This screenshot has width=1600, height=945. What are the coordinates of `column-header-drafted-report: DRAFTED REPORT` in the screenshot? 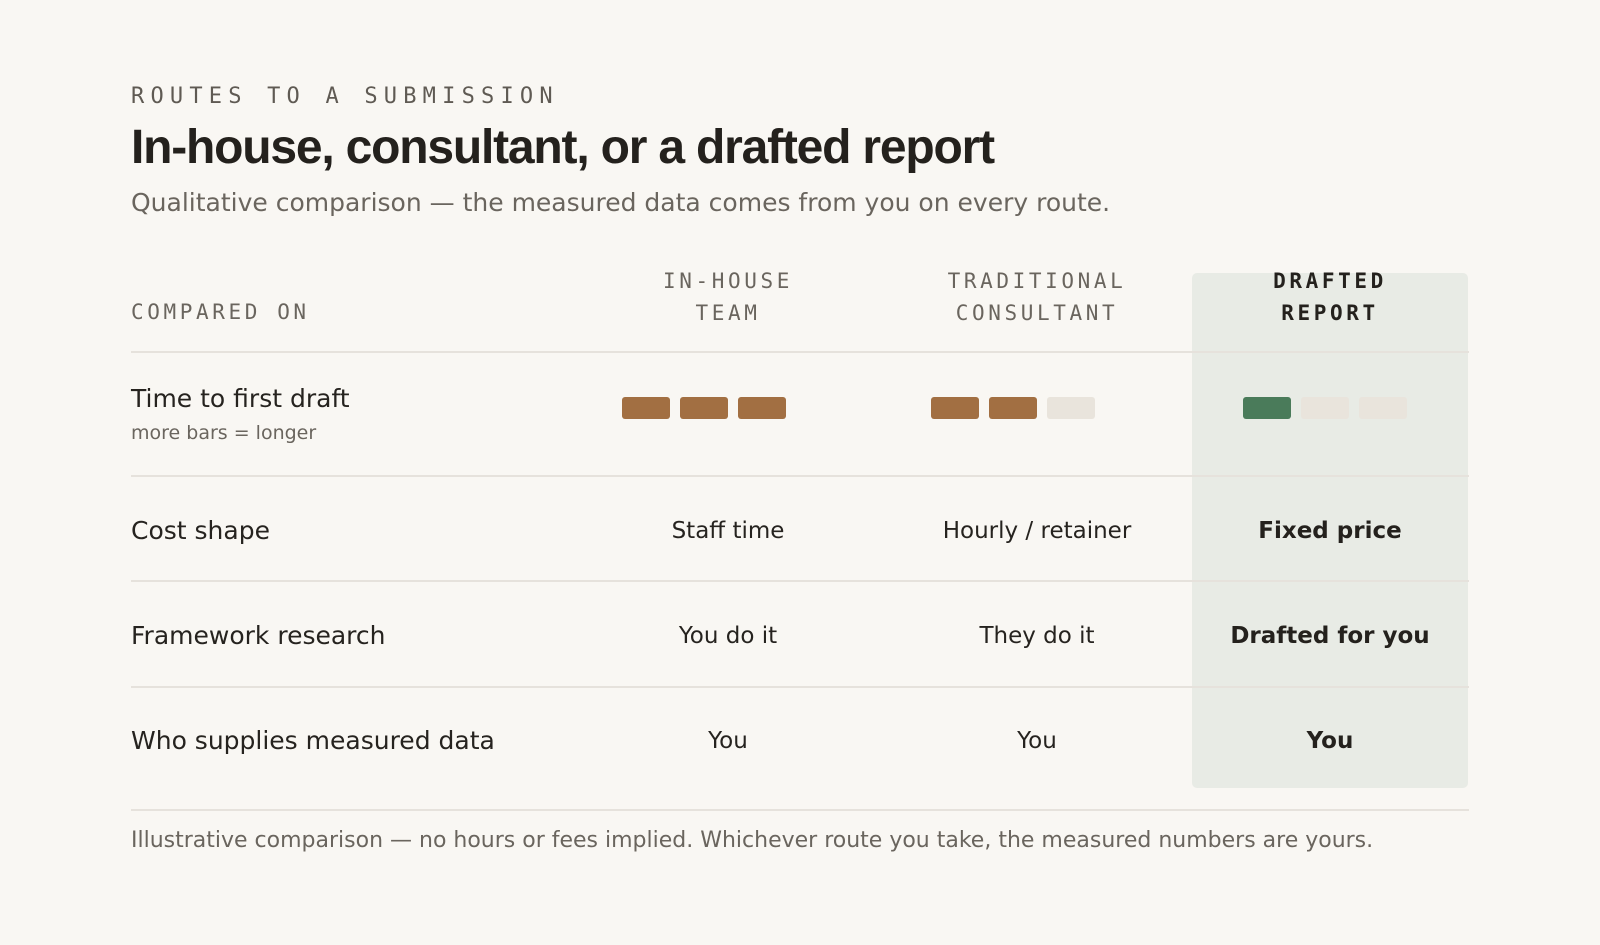 It's located at (1330, 297).